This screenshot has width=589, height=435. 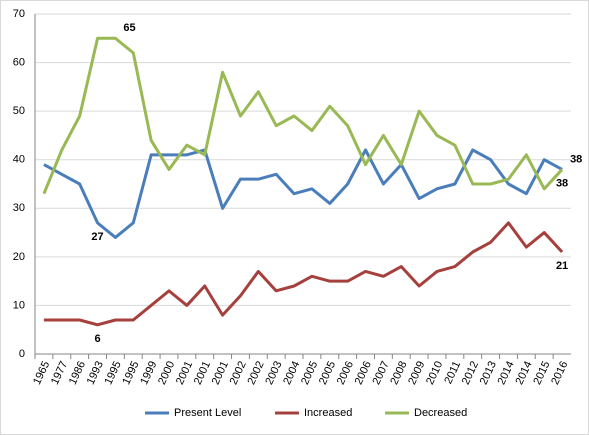 What do you see at coordinates (97, 237) in the screenshot?
I see `data-label: 27` at bounding box center [97, 237].